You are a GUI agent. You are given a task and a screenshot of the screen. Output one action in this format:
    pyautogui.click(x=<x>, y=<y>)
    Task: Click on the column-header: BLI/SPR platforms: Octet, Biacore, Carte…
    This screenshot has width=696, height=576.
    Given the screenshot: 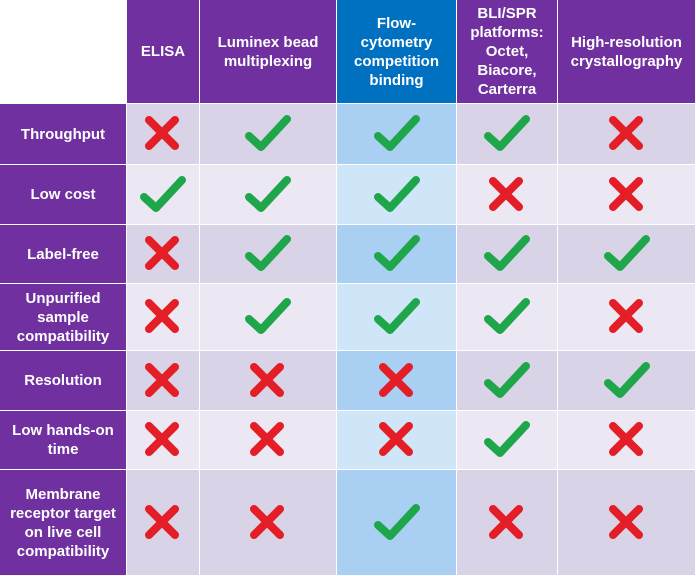 What is the action you would take?
    pyautogui.click(x=507, y=52)
    